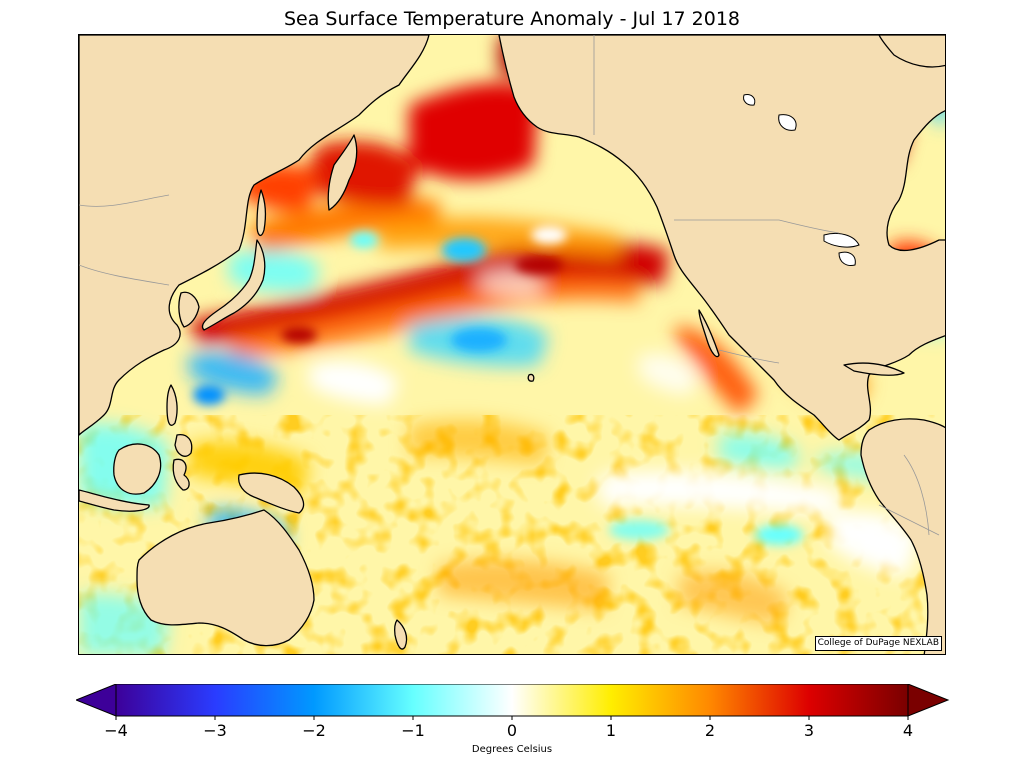  What do you see at coordinates (531, 377) in the screenshot?
I see `land-hawaii` at bounding box center [531, 377].